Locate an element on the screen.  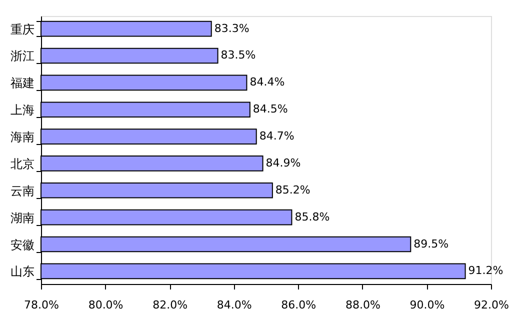
y-tick-label: 上海 is located at coordinates (22, 110).